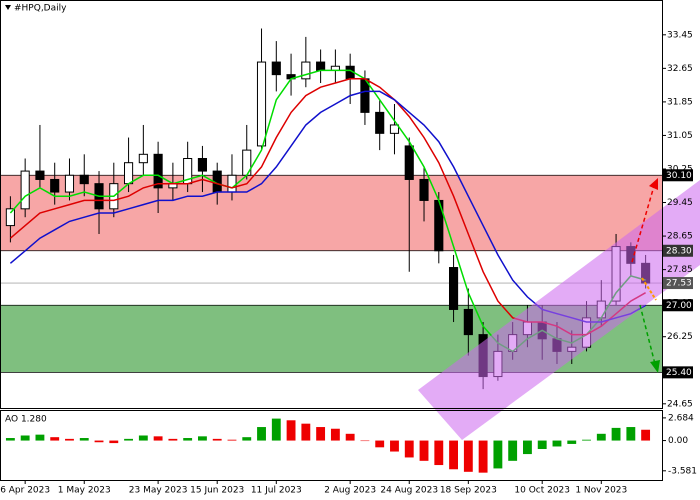 The height and width of the screenshot is (500, 700). Describe the element at coordinates (680, 136) in the screenshot. I see `y-tick-label: 31.05` at that location.